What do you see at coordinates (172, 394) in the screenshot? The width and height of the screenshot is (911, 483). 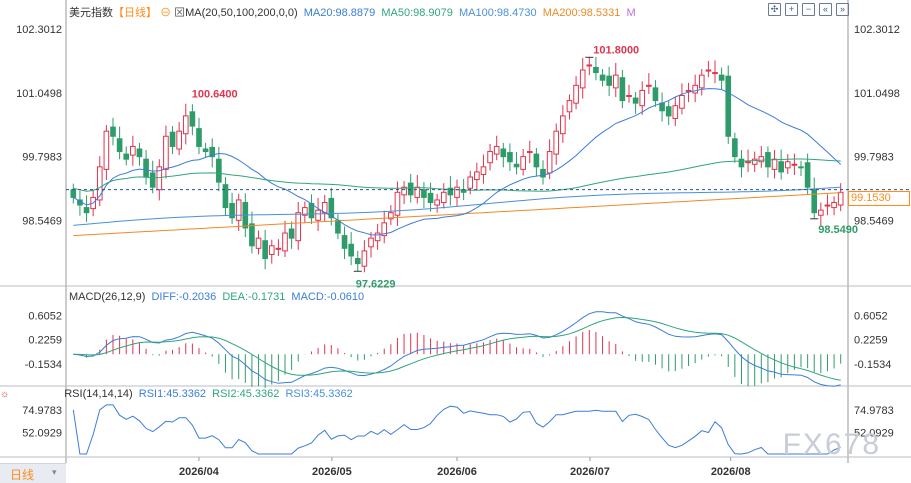 I see `rsi1-value: RSI1:45.3362` at bounding box center [172, 394].